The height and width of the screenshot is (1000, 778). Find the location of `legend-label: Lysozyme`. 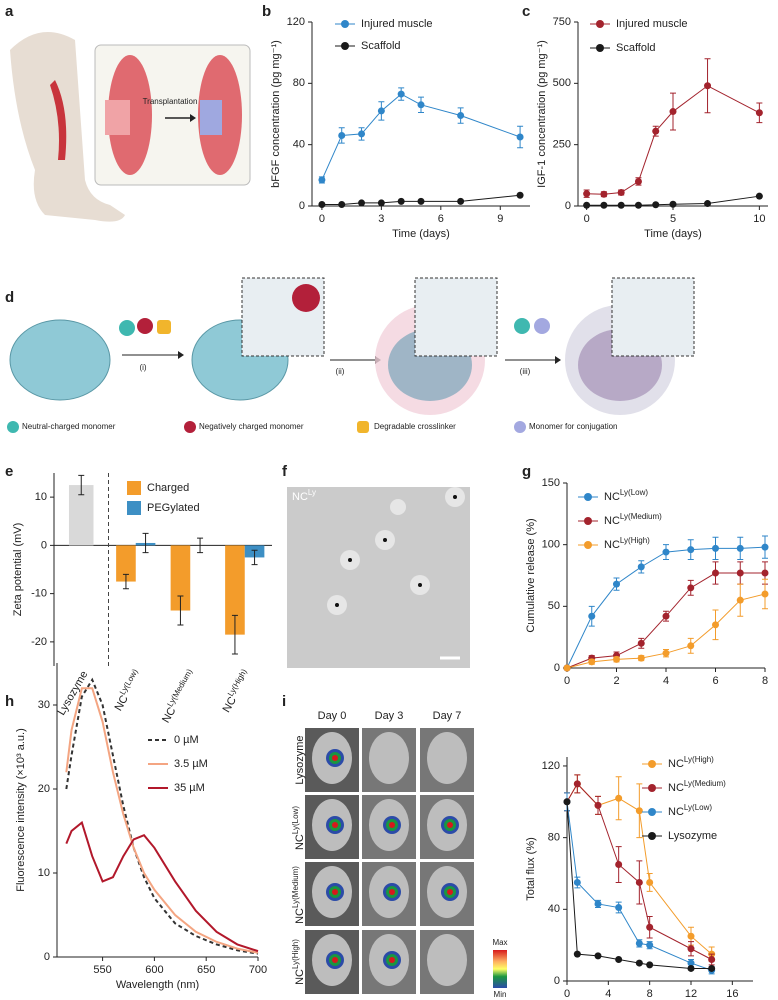

legend-label: Lysozyme is located at coordinates (692, 836).